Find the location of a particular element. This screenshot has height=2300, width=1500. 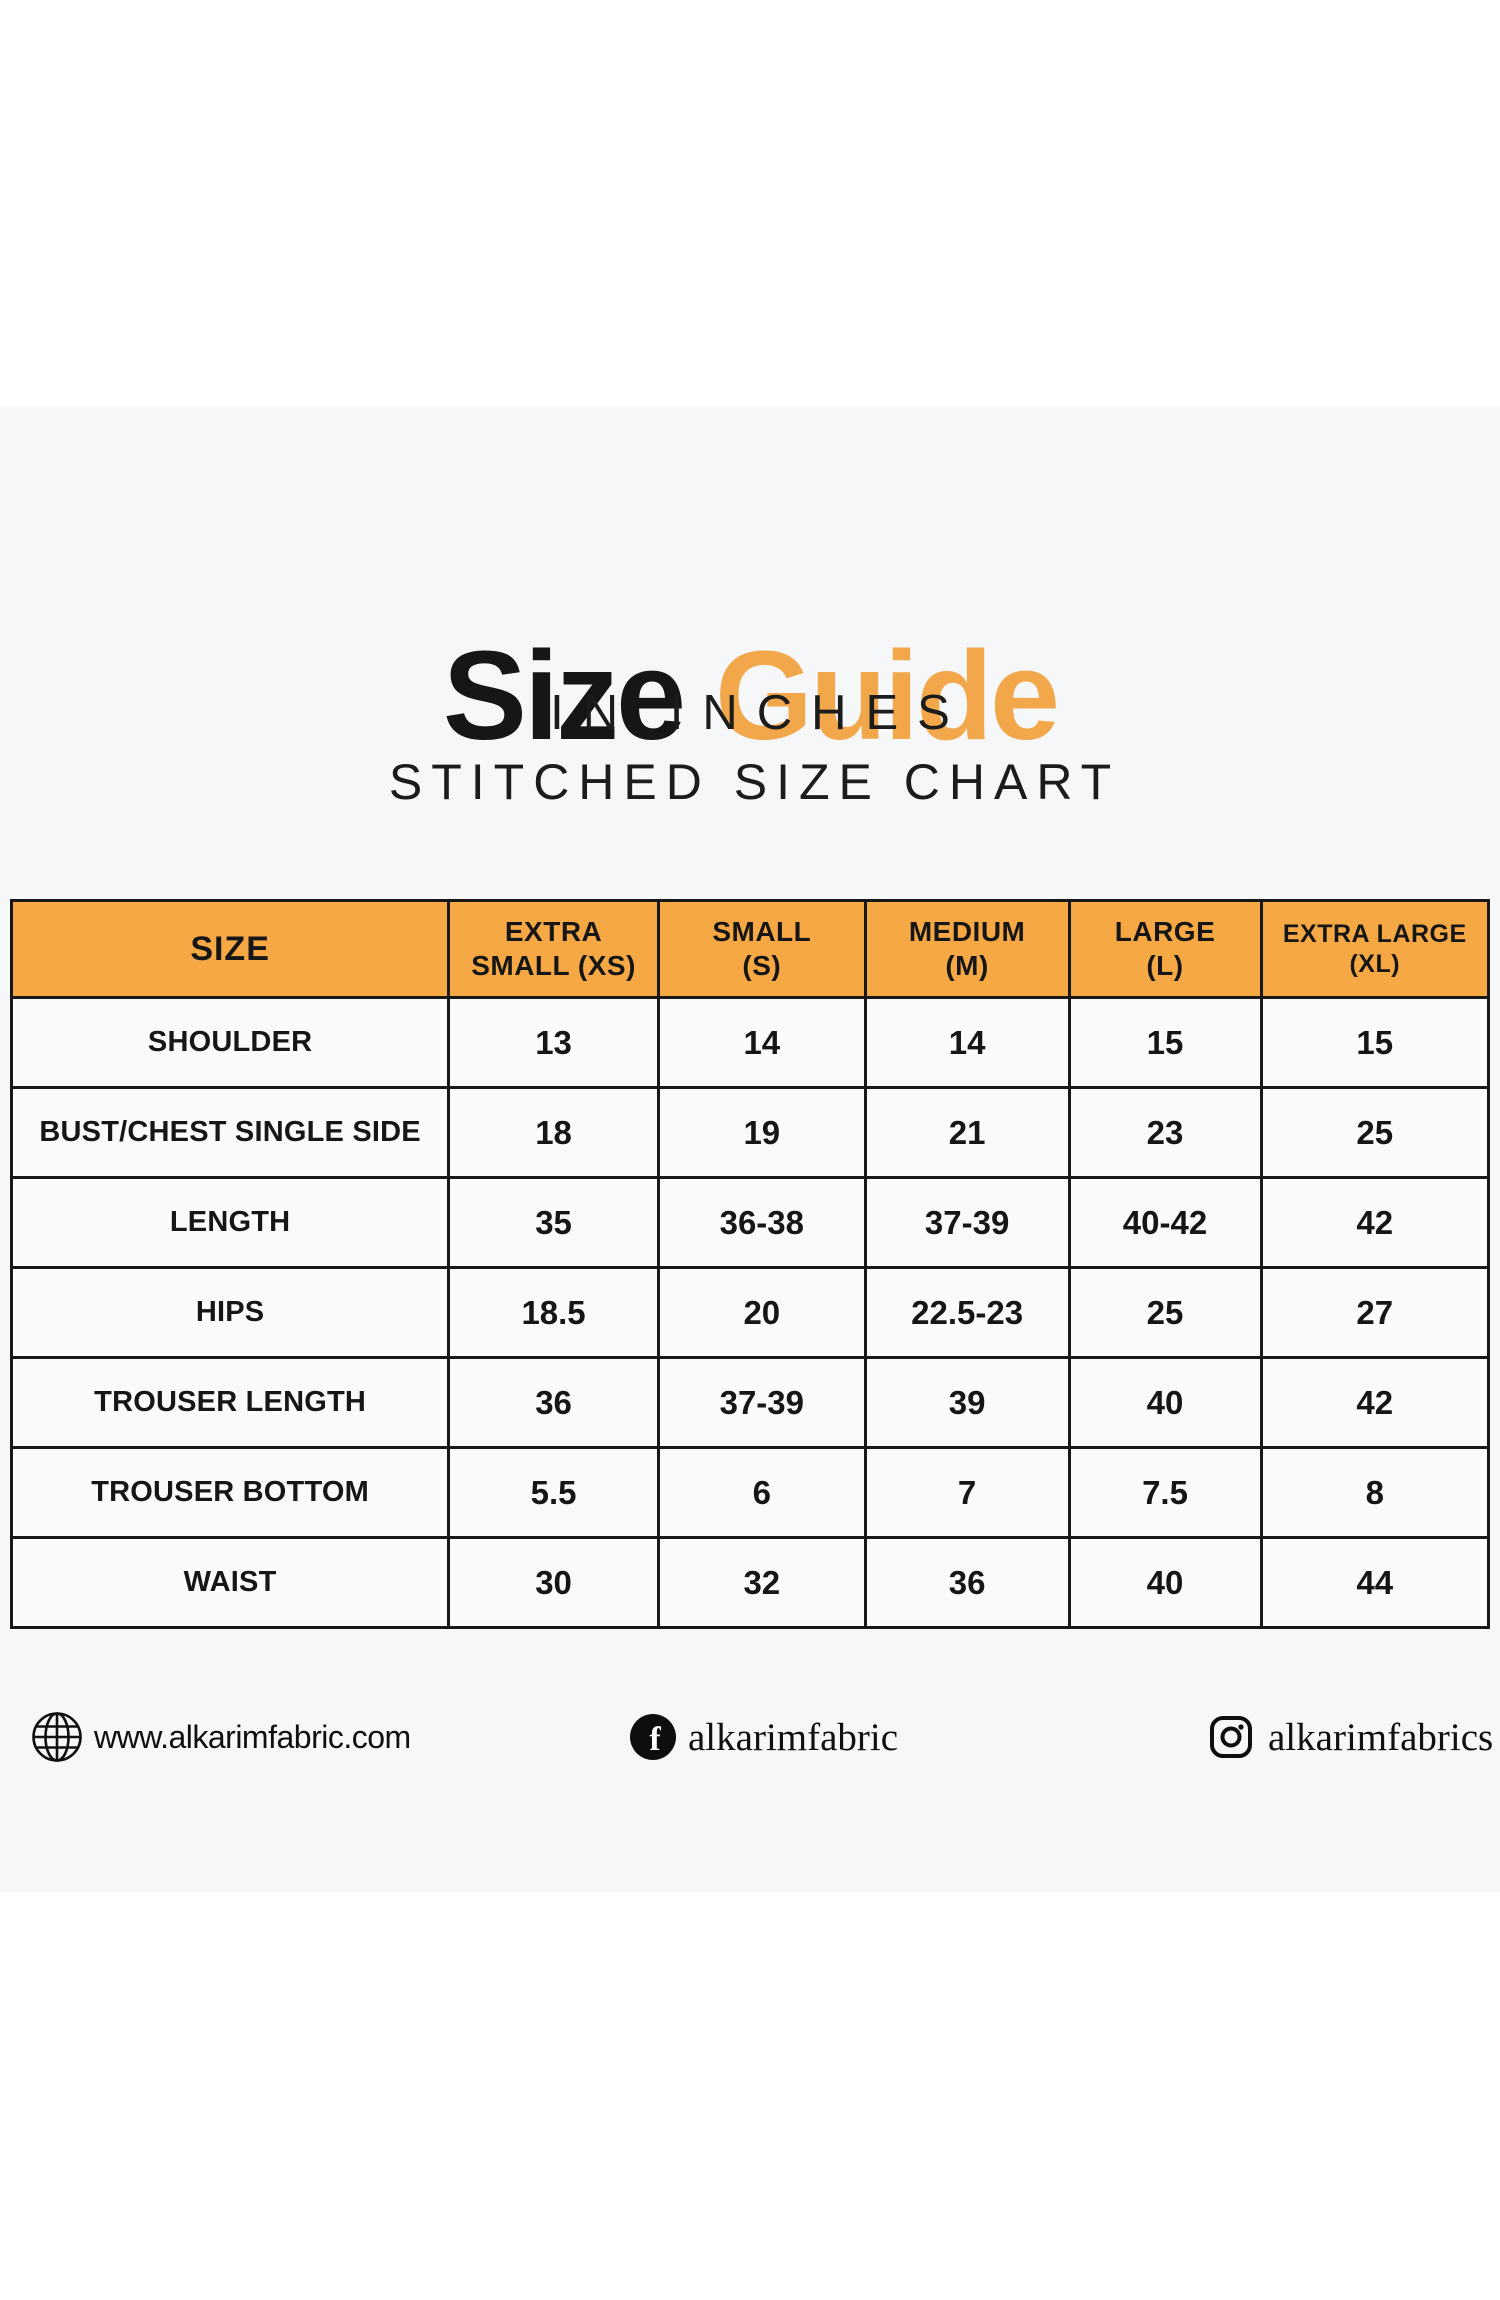

globe-icon is located at coordinates (57, 1737).